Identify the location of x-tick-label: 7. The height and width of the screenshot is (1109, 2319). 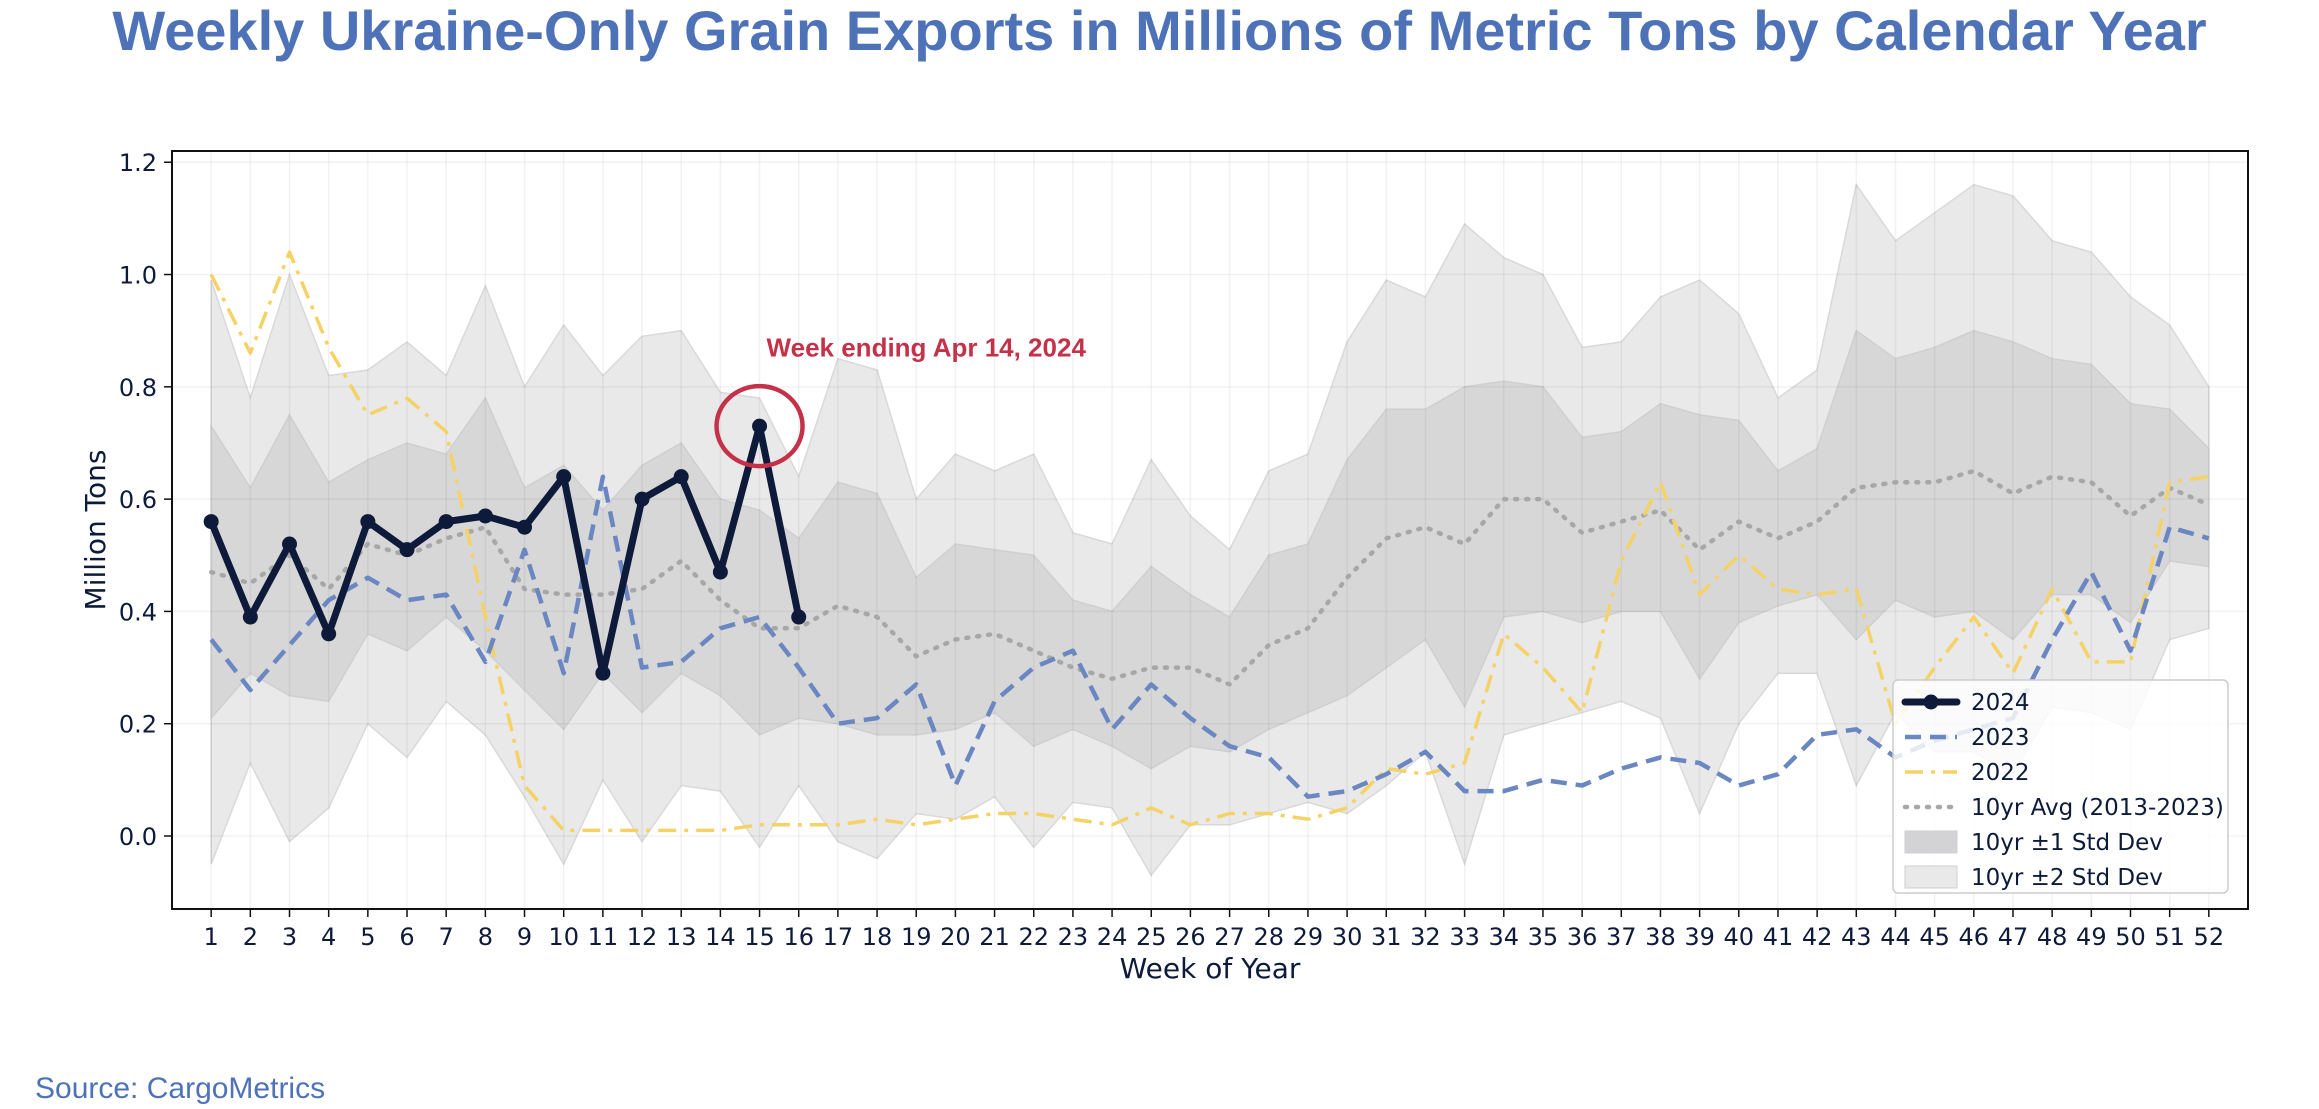
(446, 937).